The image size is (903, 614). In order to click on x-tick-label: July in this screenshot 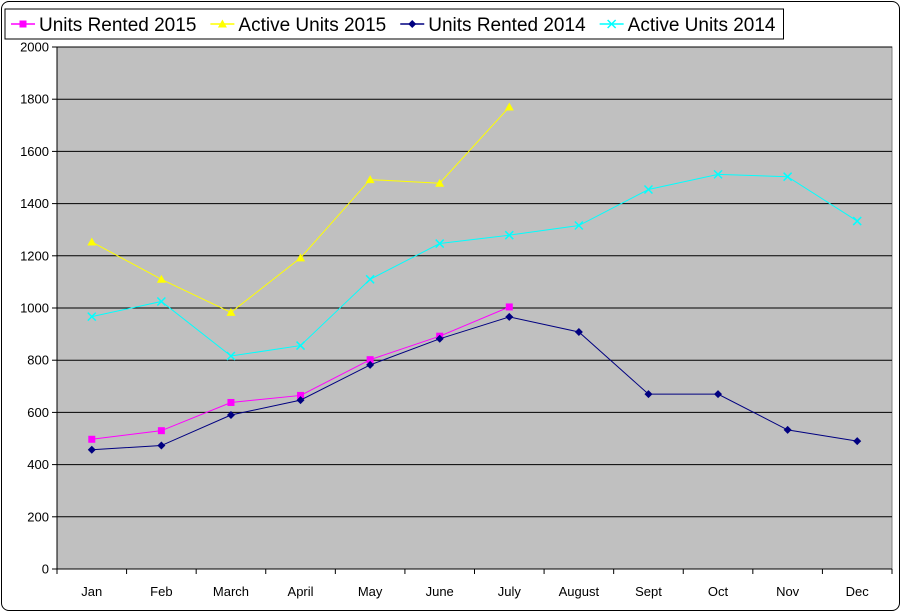, I will do `click(510, 591)`.